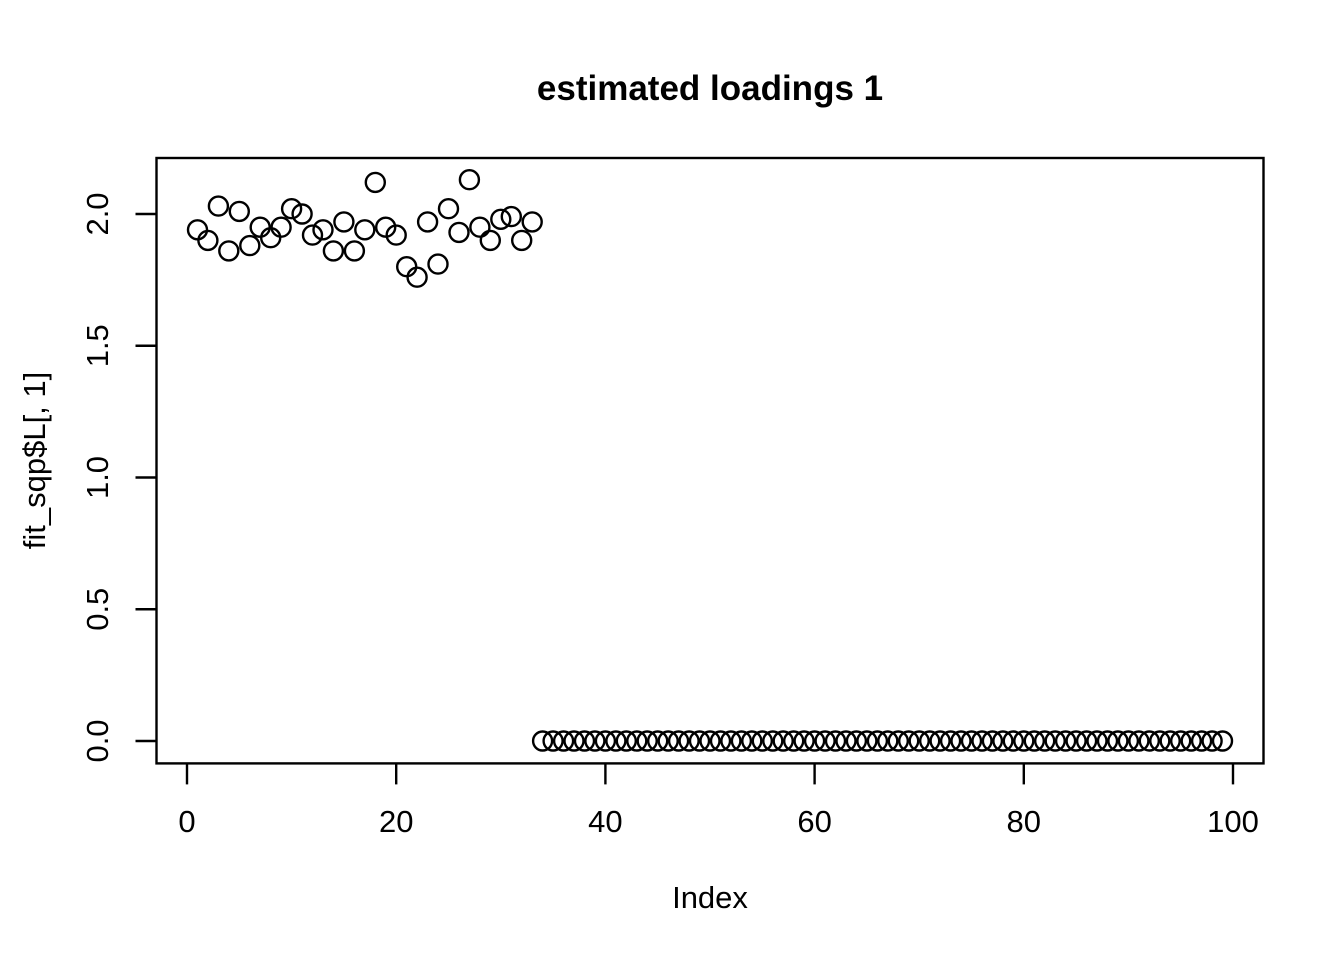  Describe the element at coordinates (97, 609) in the screenshot. I see `y-tick-label: 0.5` at that location.